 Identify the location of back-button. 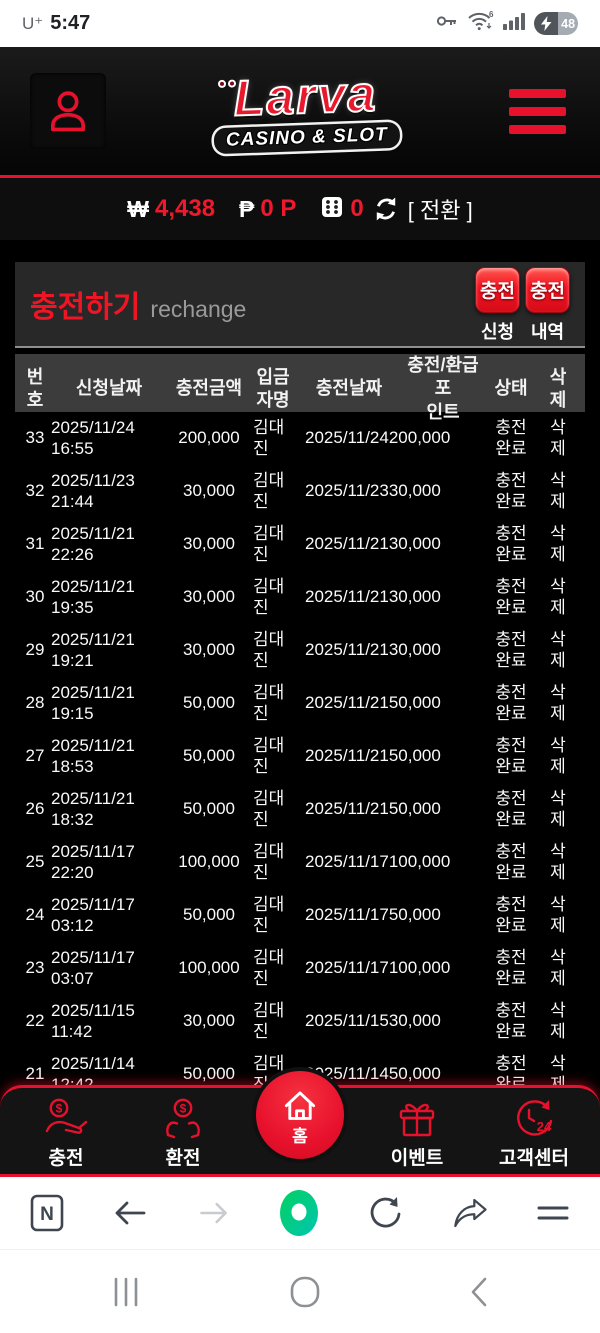
(130, 1213).